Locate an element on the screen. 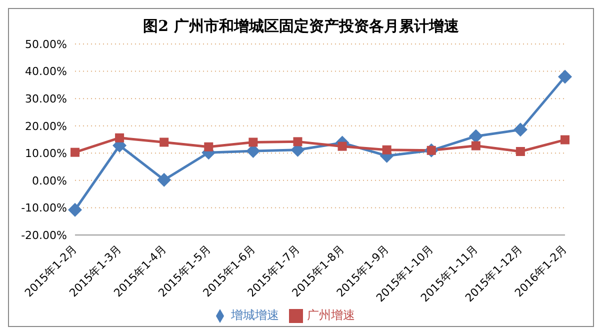  legend-label: 广州增速 is located at coordinates (331, 315).